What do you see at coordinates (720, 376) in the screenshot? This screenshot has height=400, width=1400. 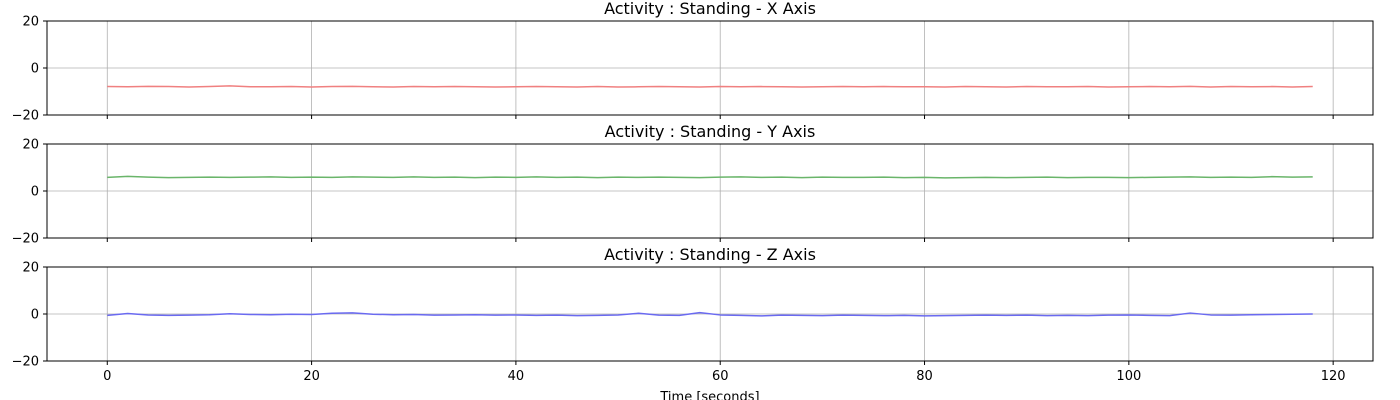 I see `x-tick-label: 60` at bounding box center [720, 376].